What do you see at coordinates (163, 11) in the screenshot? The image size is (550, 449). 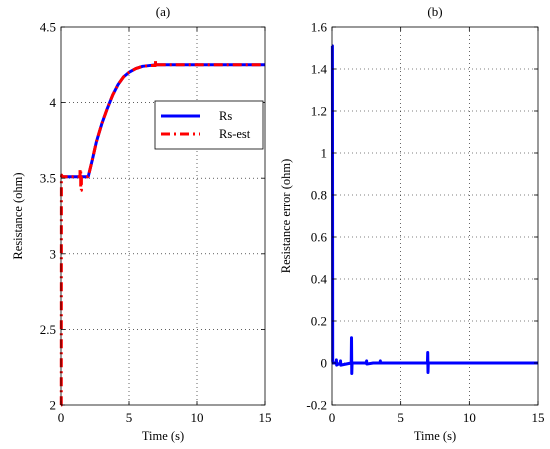 I see `panel-a-title: (a)` at bounding box center [163, 11].